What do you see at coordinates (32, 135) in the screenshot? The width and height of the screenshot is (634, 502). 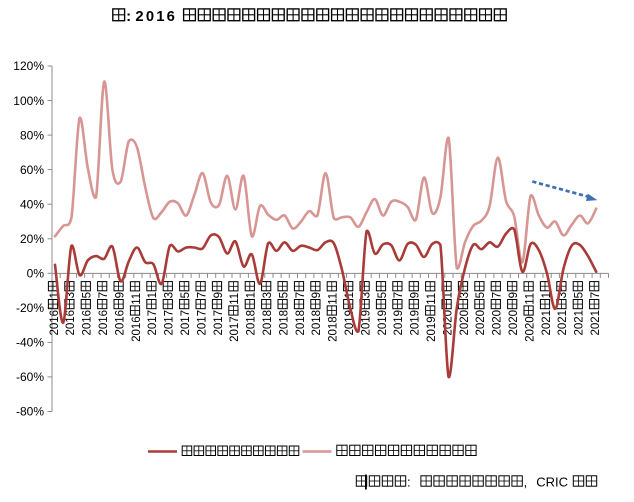 I see `svg-text: 80%` at bounding box center [32, 135].